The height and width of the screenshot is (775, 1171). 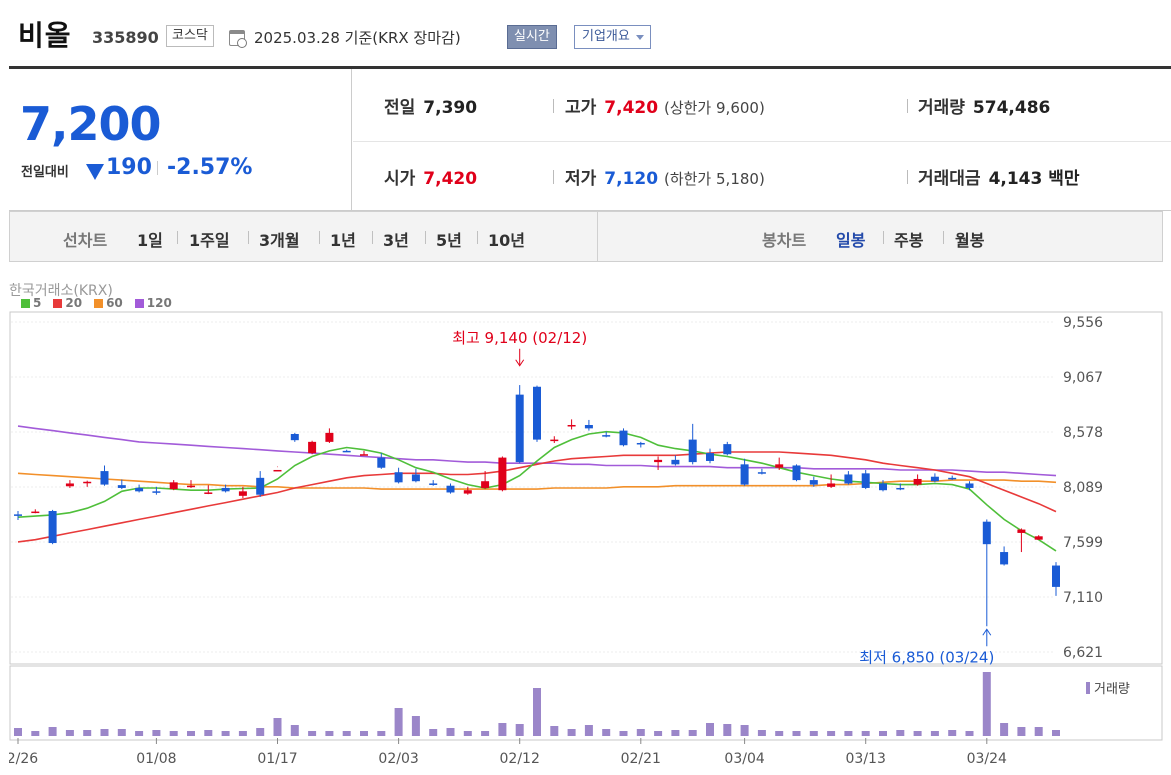 What do you see at coordinates (641, 759) in the screenshot?
I see `x-tick-label: 02/21` at bounding box center [641, 759].